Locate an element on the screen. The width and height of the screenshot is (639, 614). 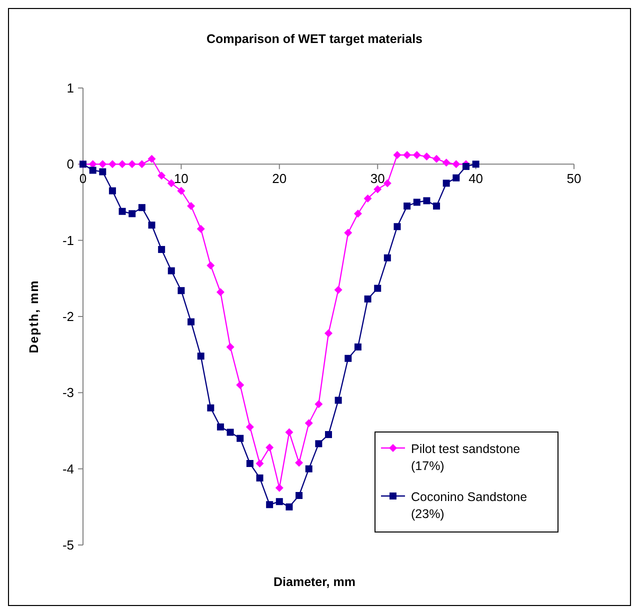
x-tick-label: 0 is located at coordinates (83, 178).